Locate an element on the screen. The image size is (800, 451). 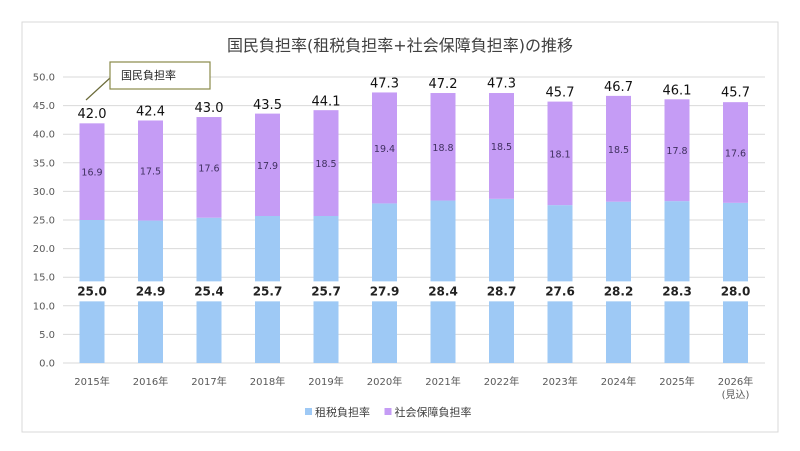
social-value-label: 18.1 is located at coordinates (559, 154).